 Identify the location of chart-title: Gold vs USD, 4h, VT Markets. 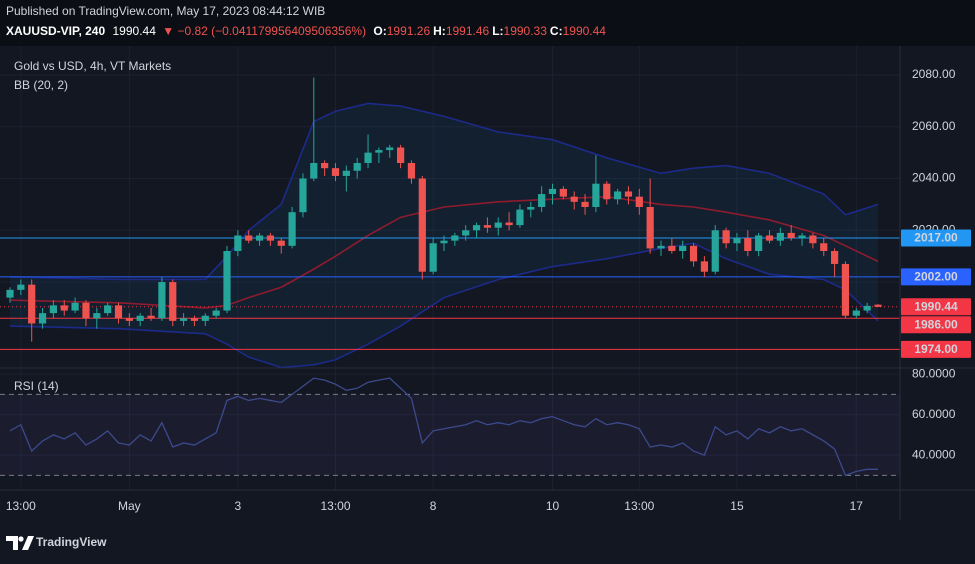
(92, 66).